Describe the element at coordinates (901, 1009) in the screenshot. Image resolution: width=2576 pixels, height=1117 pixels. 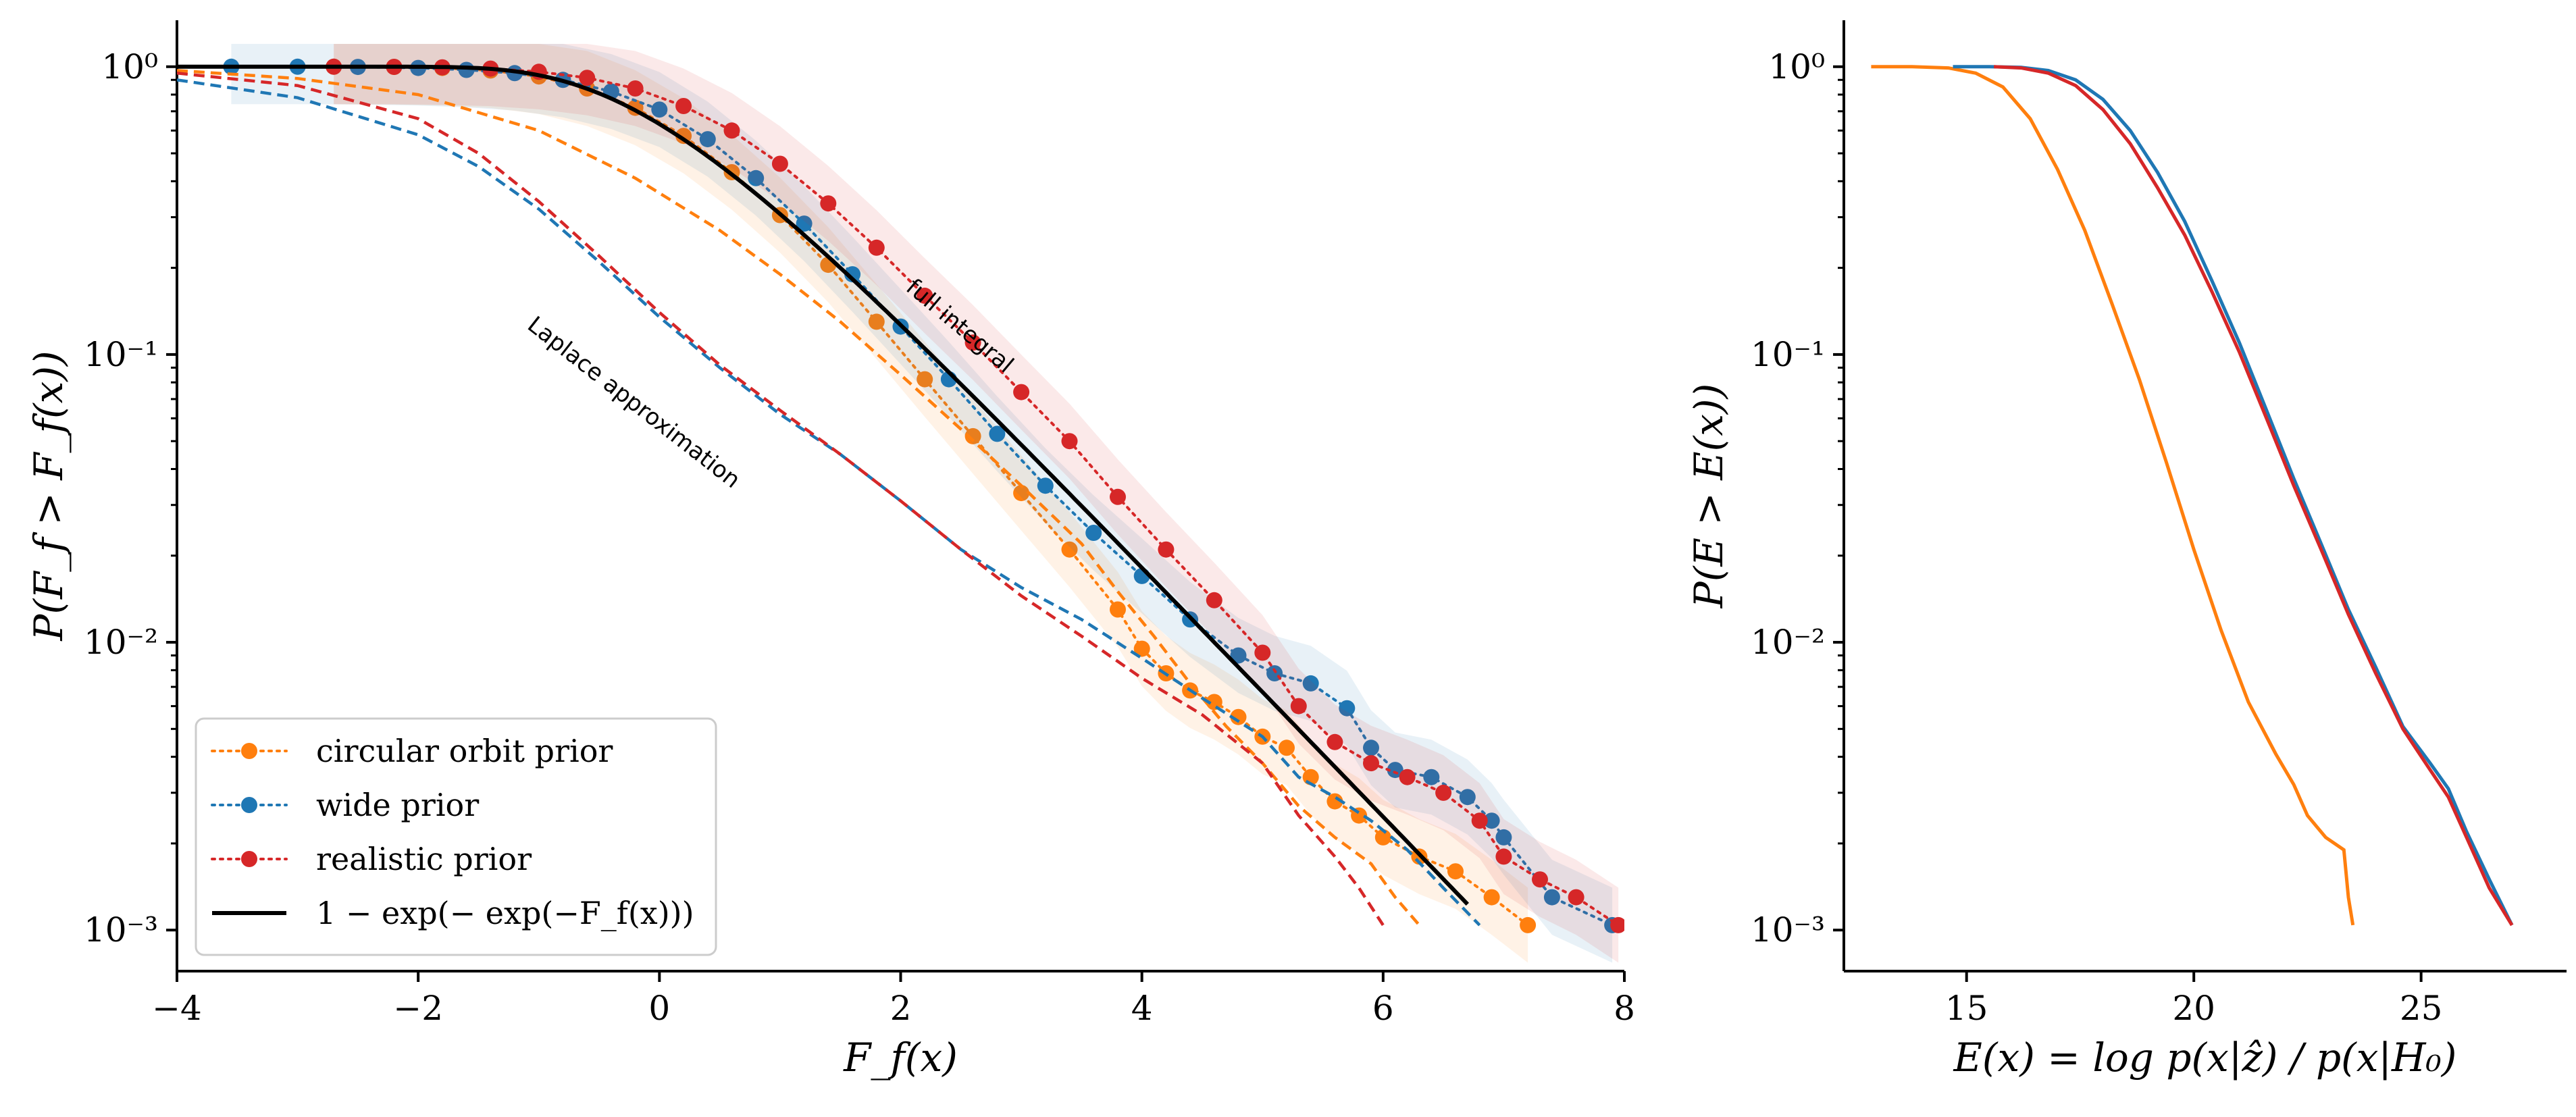
I see `x-tick-label: 2` at that location.